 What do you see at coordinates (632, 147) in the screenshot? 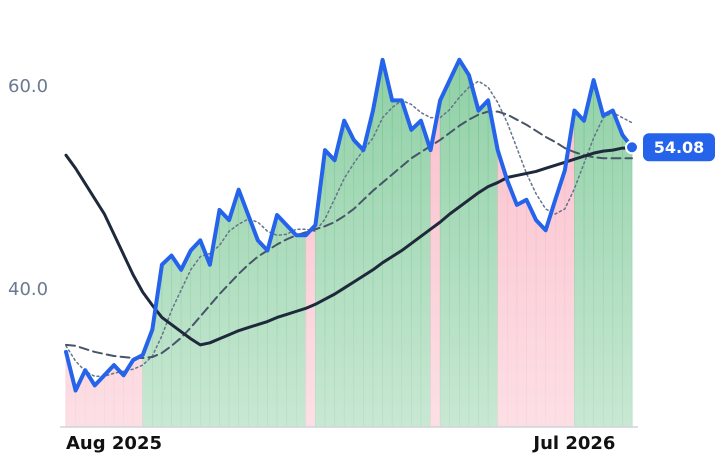
I see `last-point` at bounding box center [632, 147].